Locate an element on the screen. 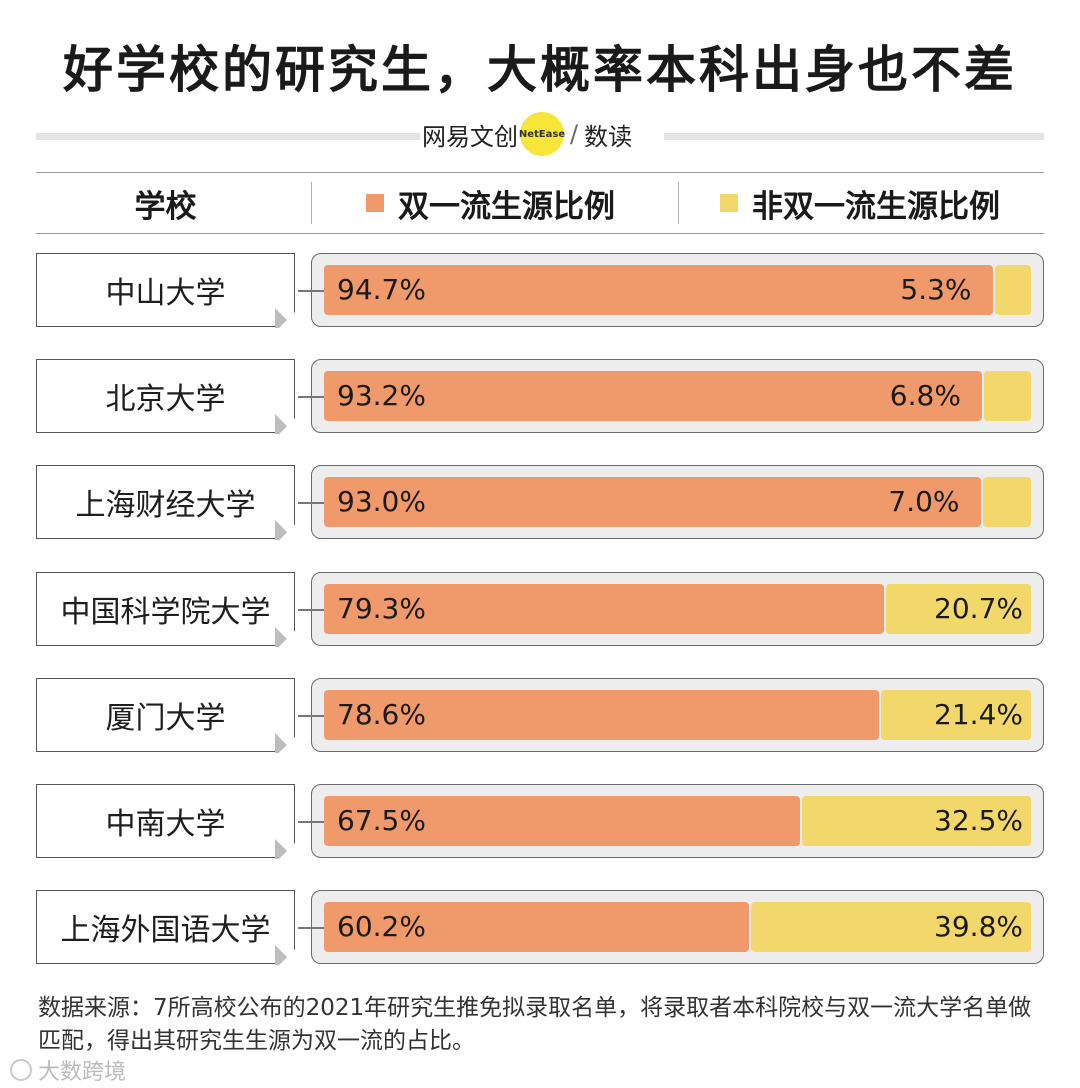 This screenshot has width=1080, height=1088. chart-row: 上海财经大学 93.0% 7.0% is located at coordinates (540, 504).